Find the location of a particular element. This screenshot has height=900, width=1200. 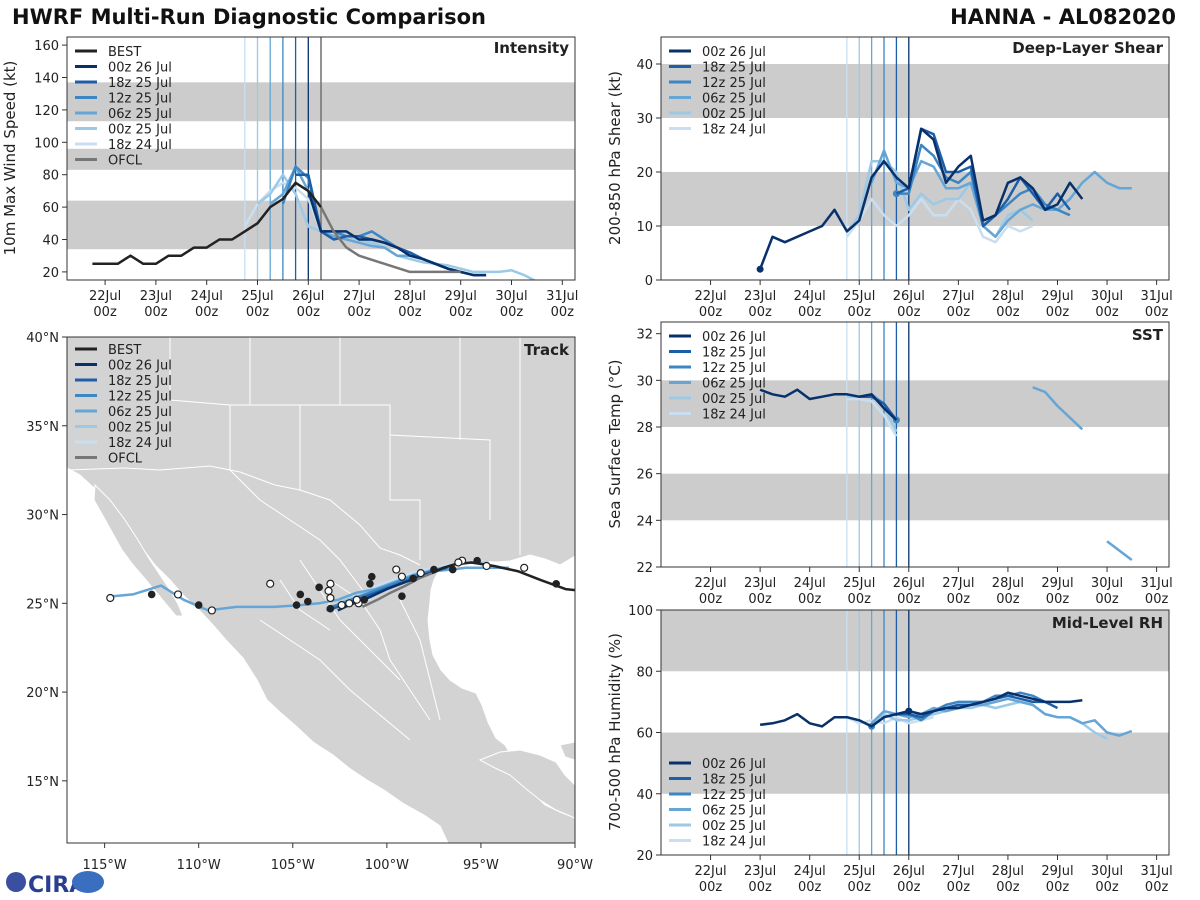

lon-tick-label: 110°W is located at coordinates (199, 865).